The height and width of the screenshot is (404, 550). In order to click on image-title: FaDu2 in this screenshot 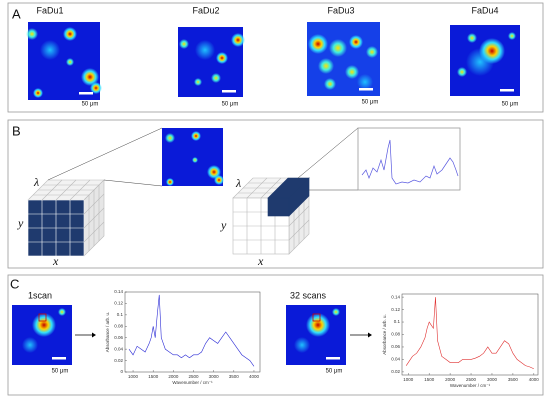, I will do `click(205, 10)`.